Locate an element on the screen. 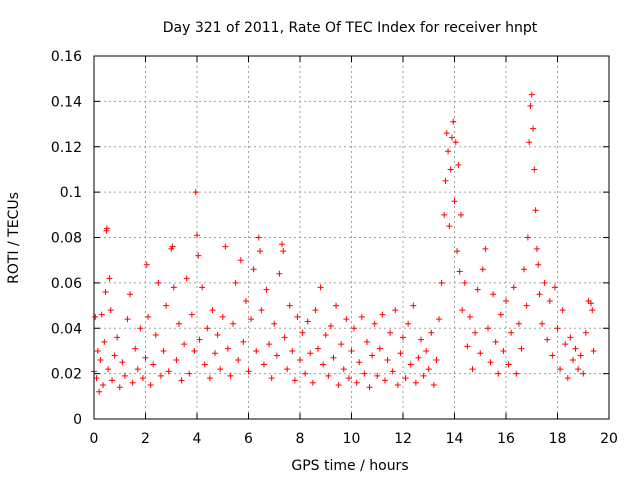 This screenshot has height=480, width=640. y-tick-label: 0.1 is located at coordinates (71, 193).